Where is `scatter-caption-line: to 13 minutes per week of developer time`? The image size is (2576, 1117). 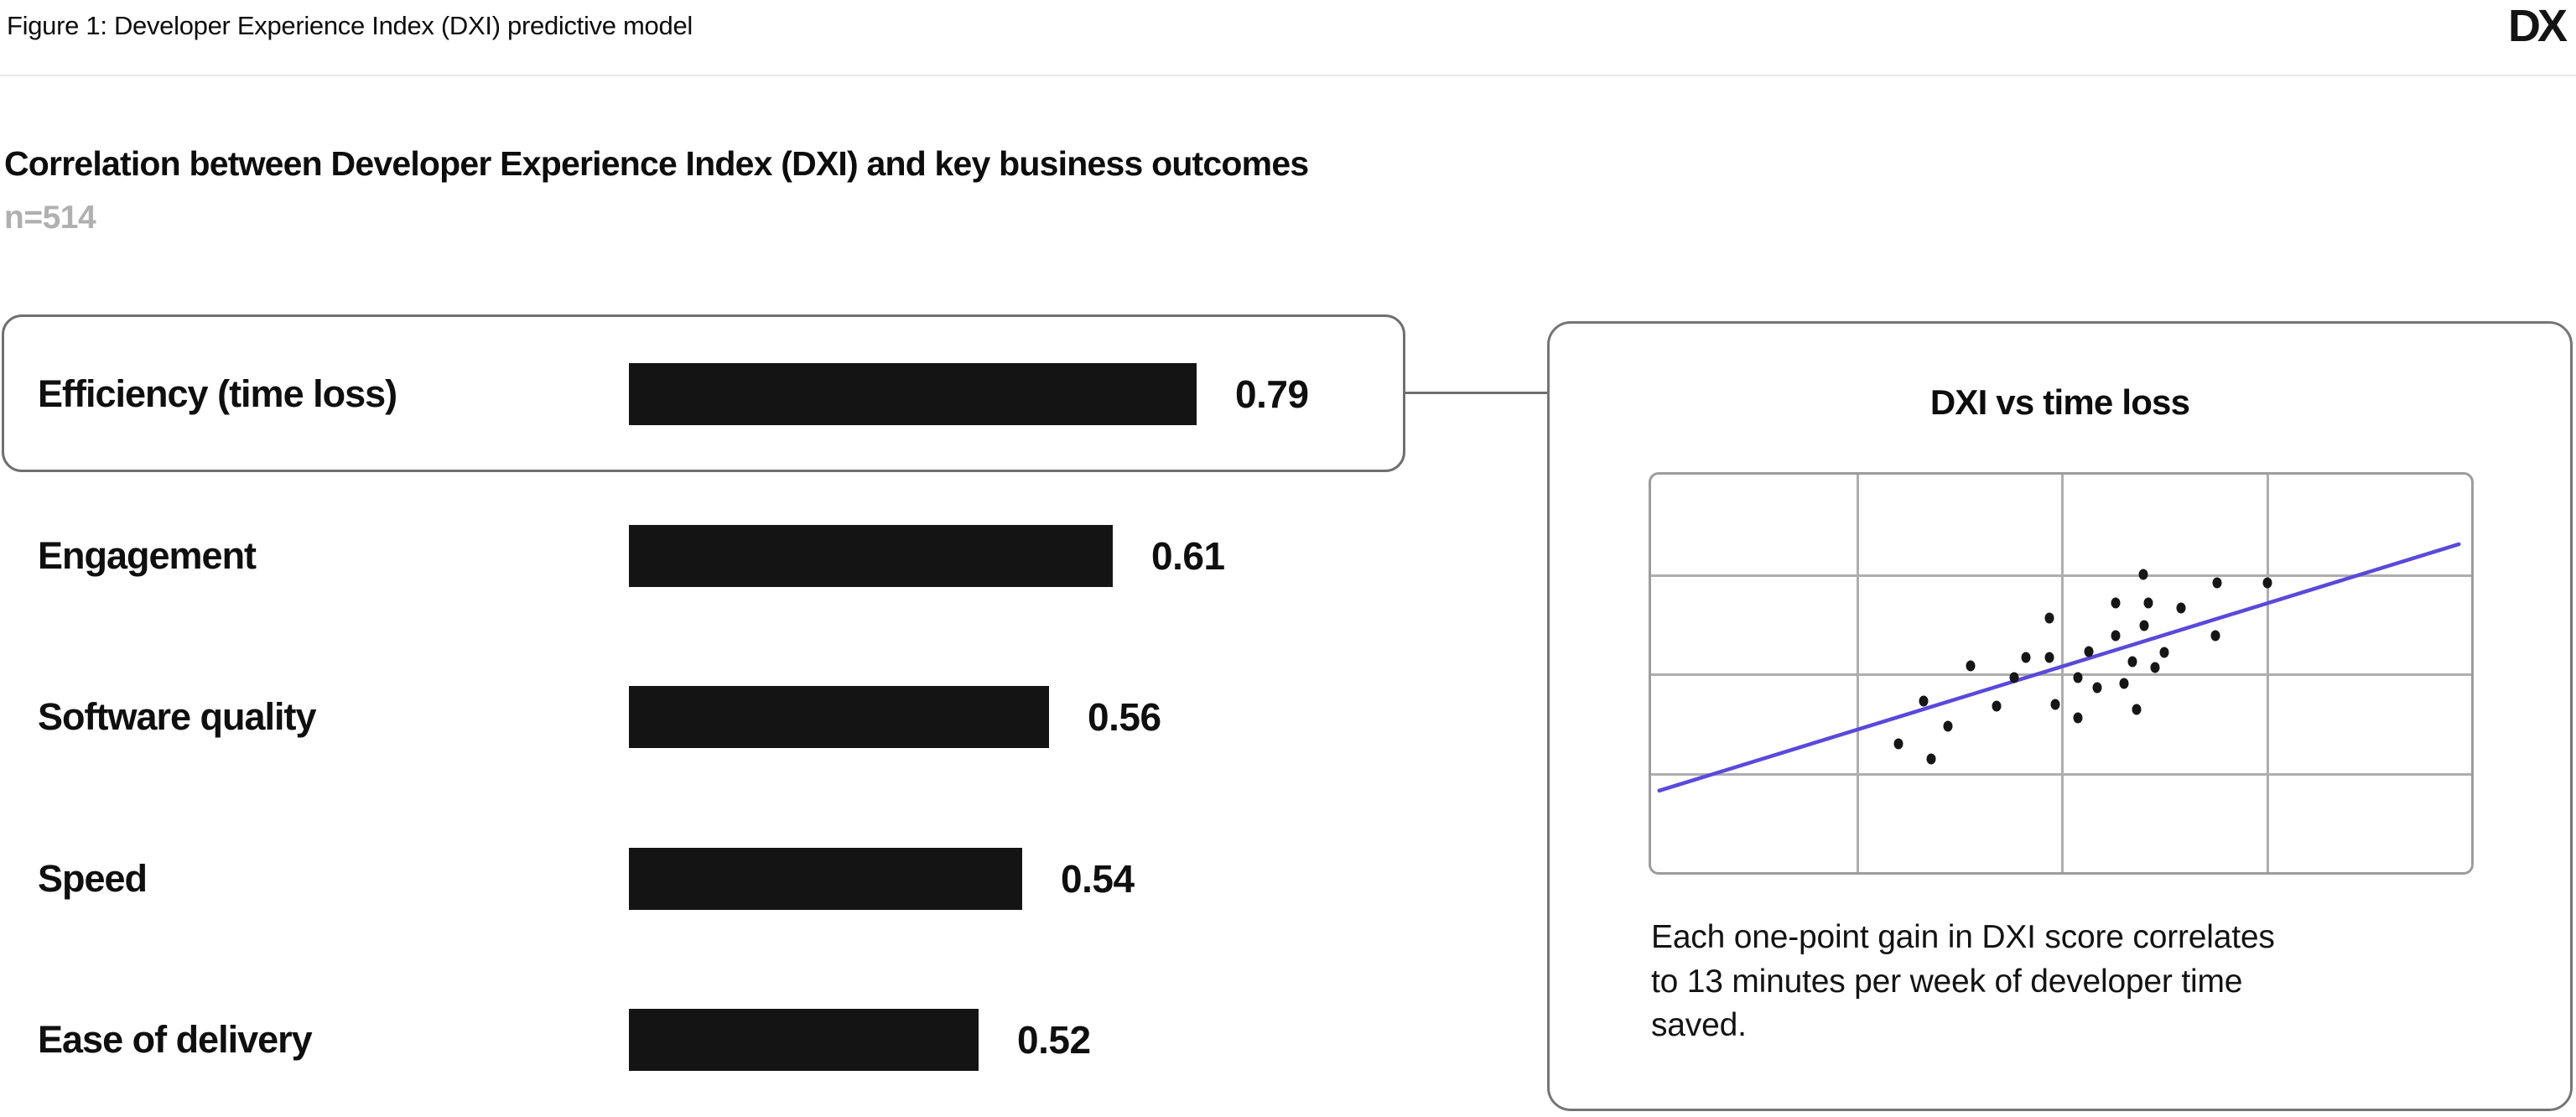
scatter-caption-line: to 13 minutes per week of developer time is located at coordinates (1947, 981).